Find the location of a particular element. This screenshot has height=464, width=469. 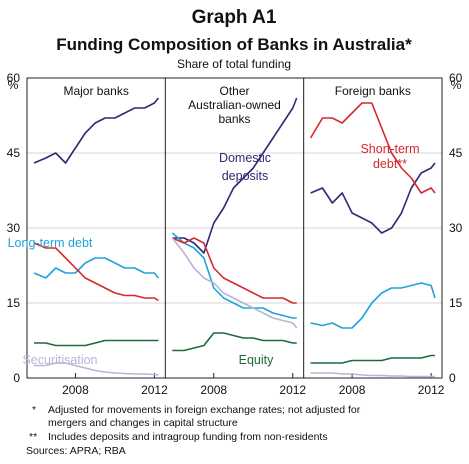

footnote-1-line-2: mergers and changes in capital structure is located at coordinates (143, 423).